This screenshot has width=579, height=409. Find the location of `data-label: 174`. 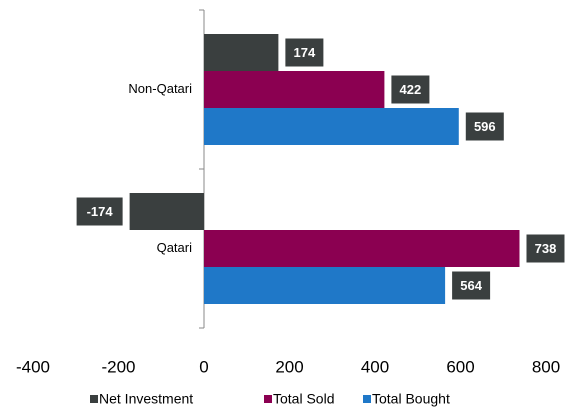

data-label: 174 is located at coordinates (305, 52).